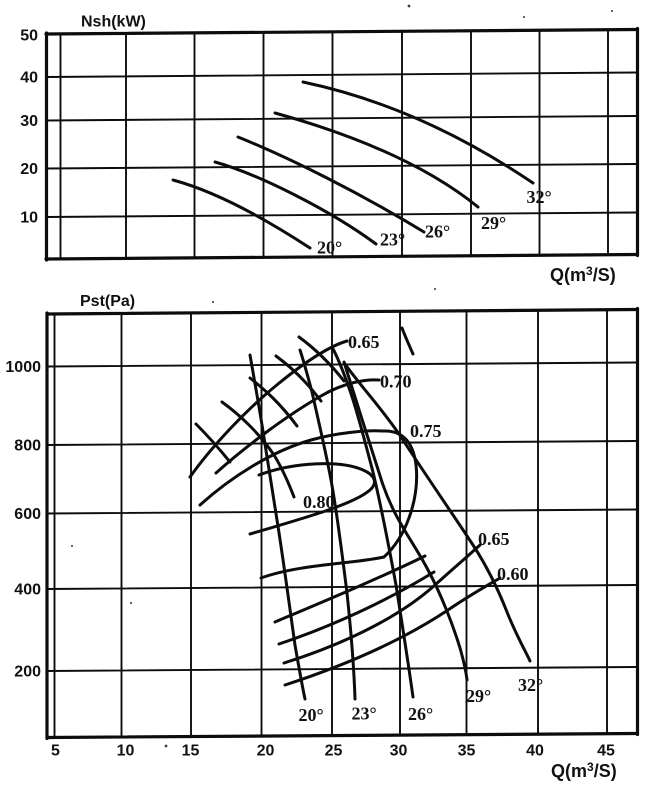 This screenshot has width=658, height=787. I want to click on svg-text: 25, so click(334, 751).